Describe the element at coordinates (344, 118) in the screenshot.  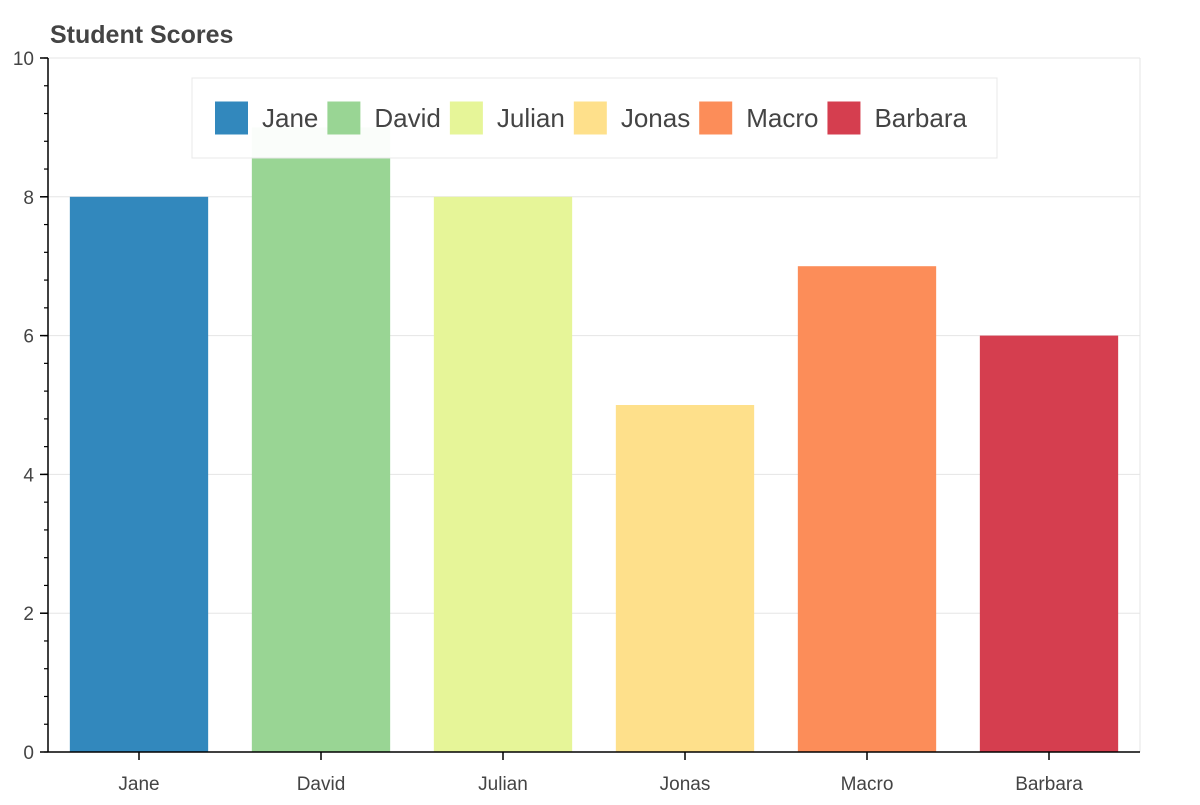
I see `legend-swatch-david` at that location.